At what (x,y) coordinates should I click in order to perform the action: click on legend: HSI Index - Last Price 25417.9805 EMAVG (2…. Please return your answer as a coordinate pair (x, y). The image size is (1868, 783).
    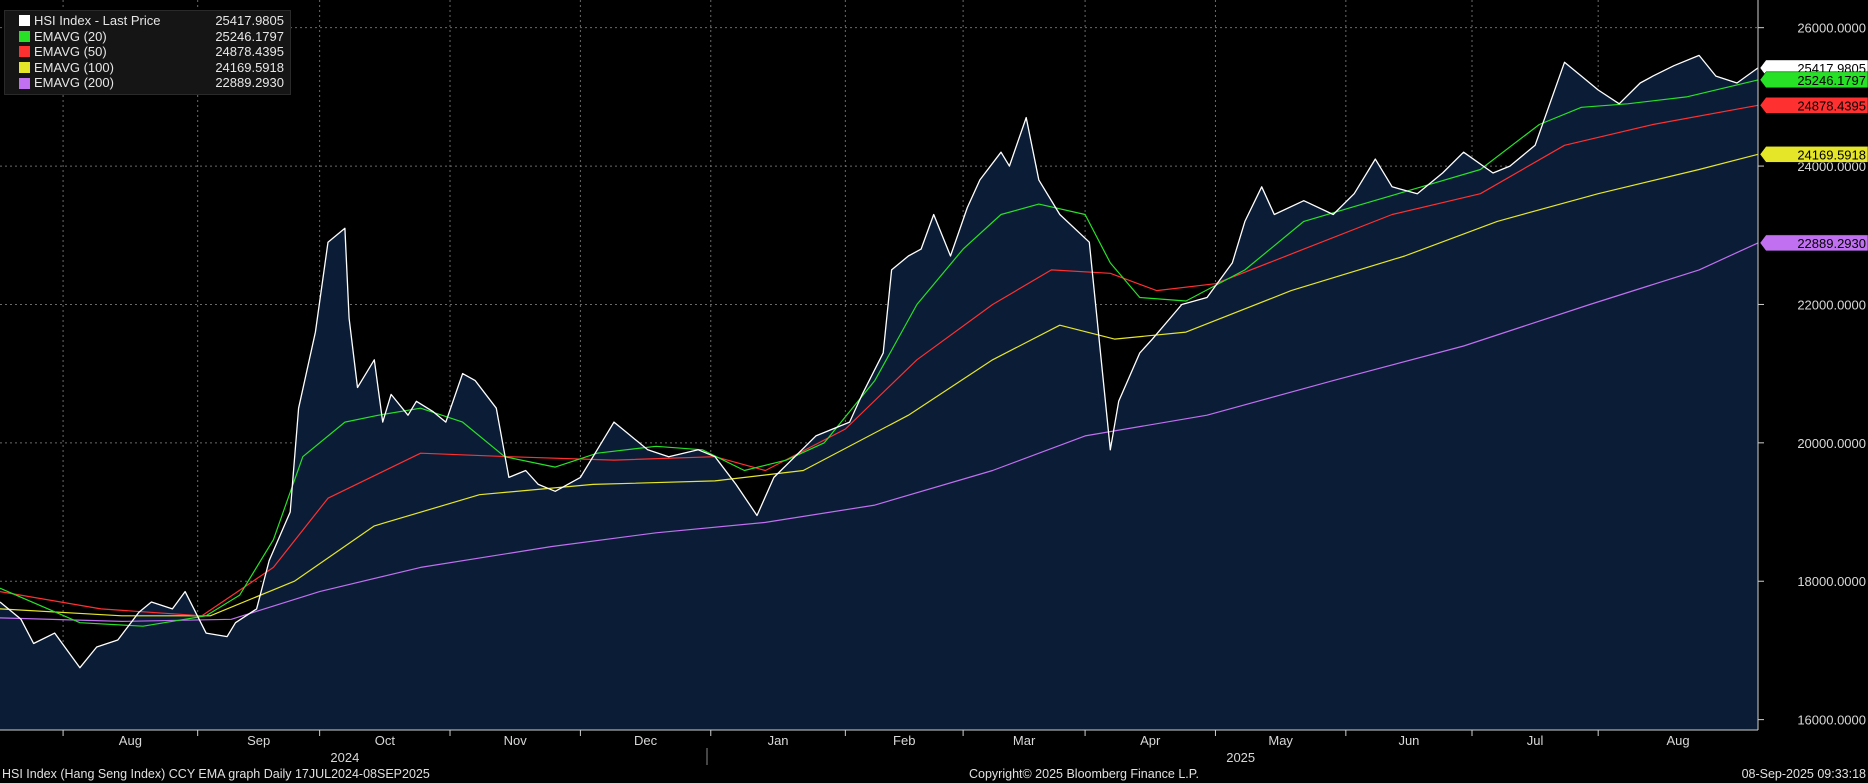
    Looking at the image, I should click on (147, 52).